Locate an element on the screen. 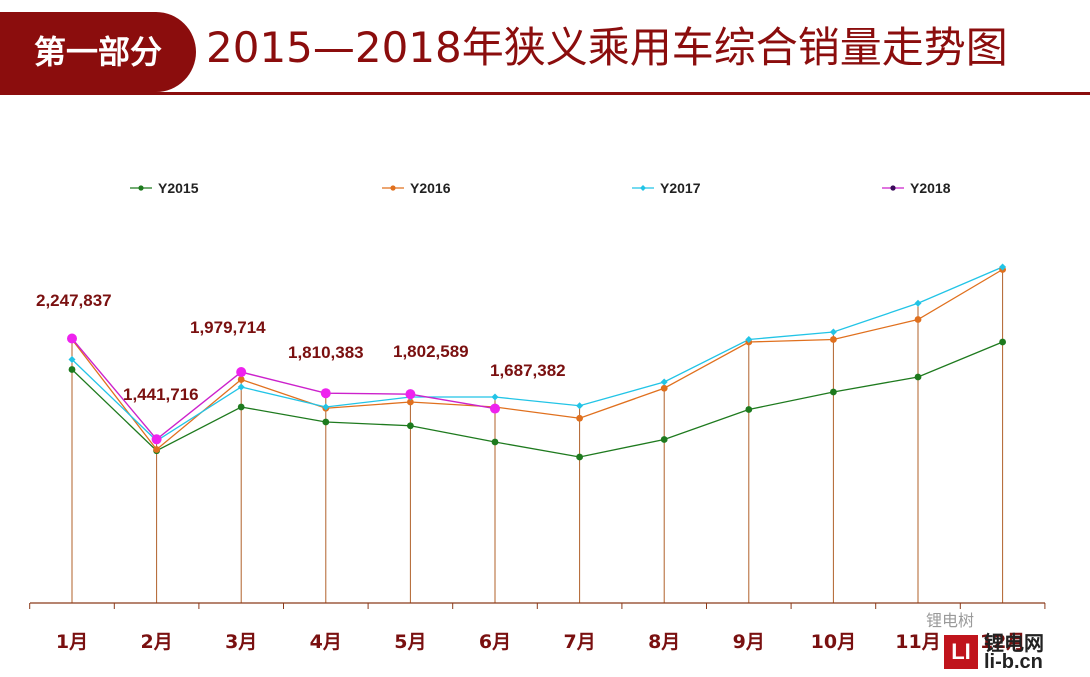 The width and height of the screenshot is (1090, 677). legend-label-y2016: Y2016 is located at coordinates (430, 188).